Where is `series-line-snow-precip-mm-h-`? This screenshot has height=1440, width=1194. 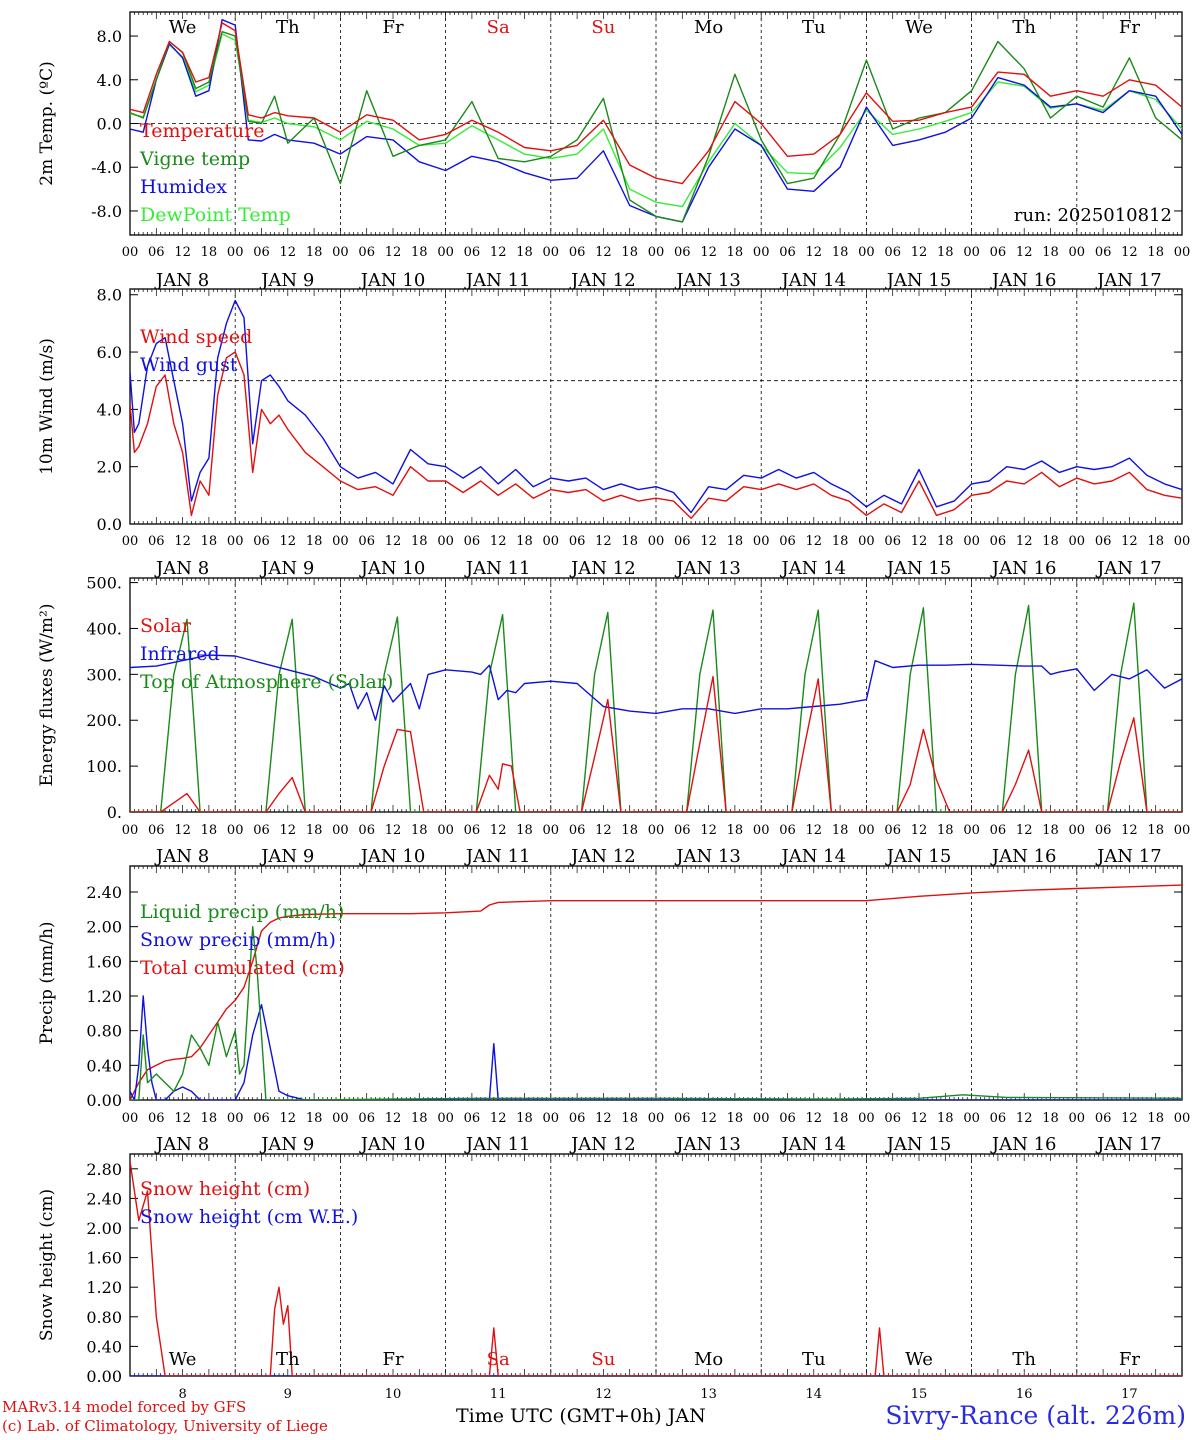
series-line-snow-precip-mm-h- is located at coordinates (656, 1047).